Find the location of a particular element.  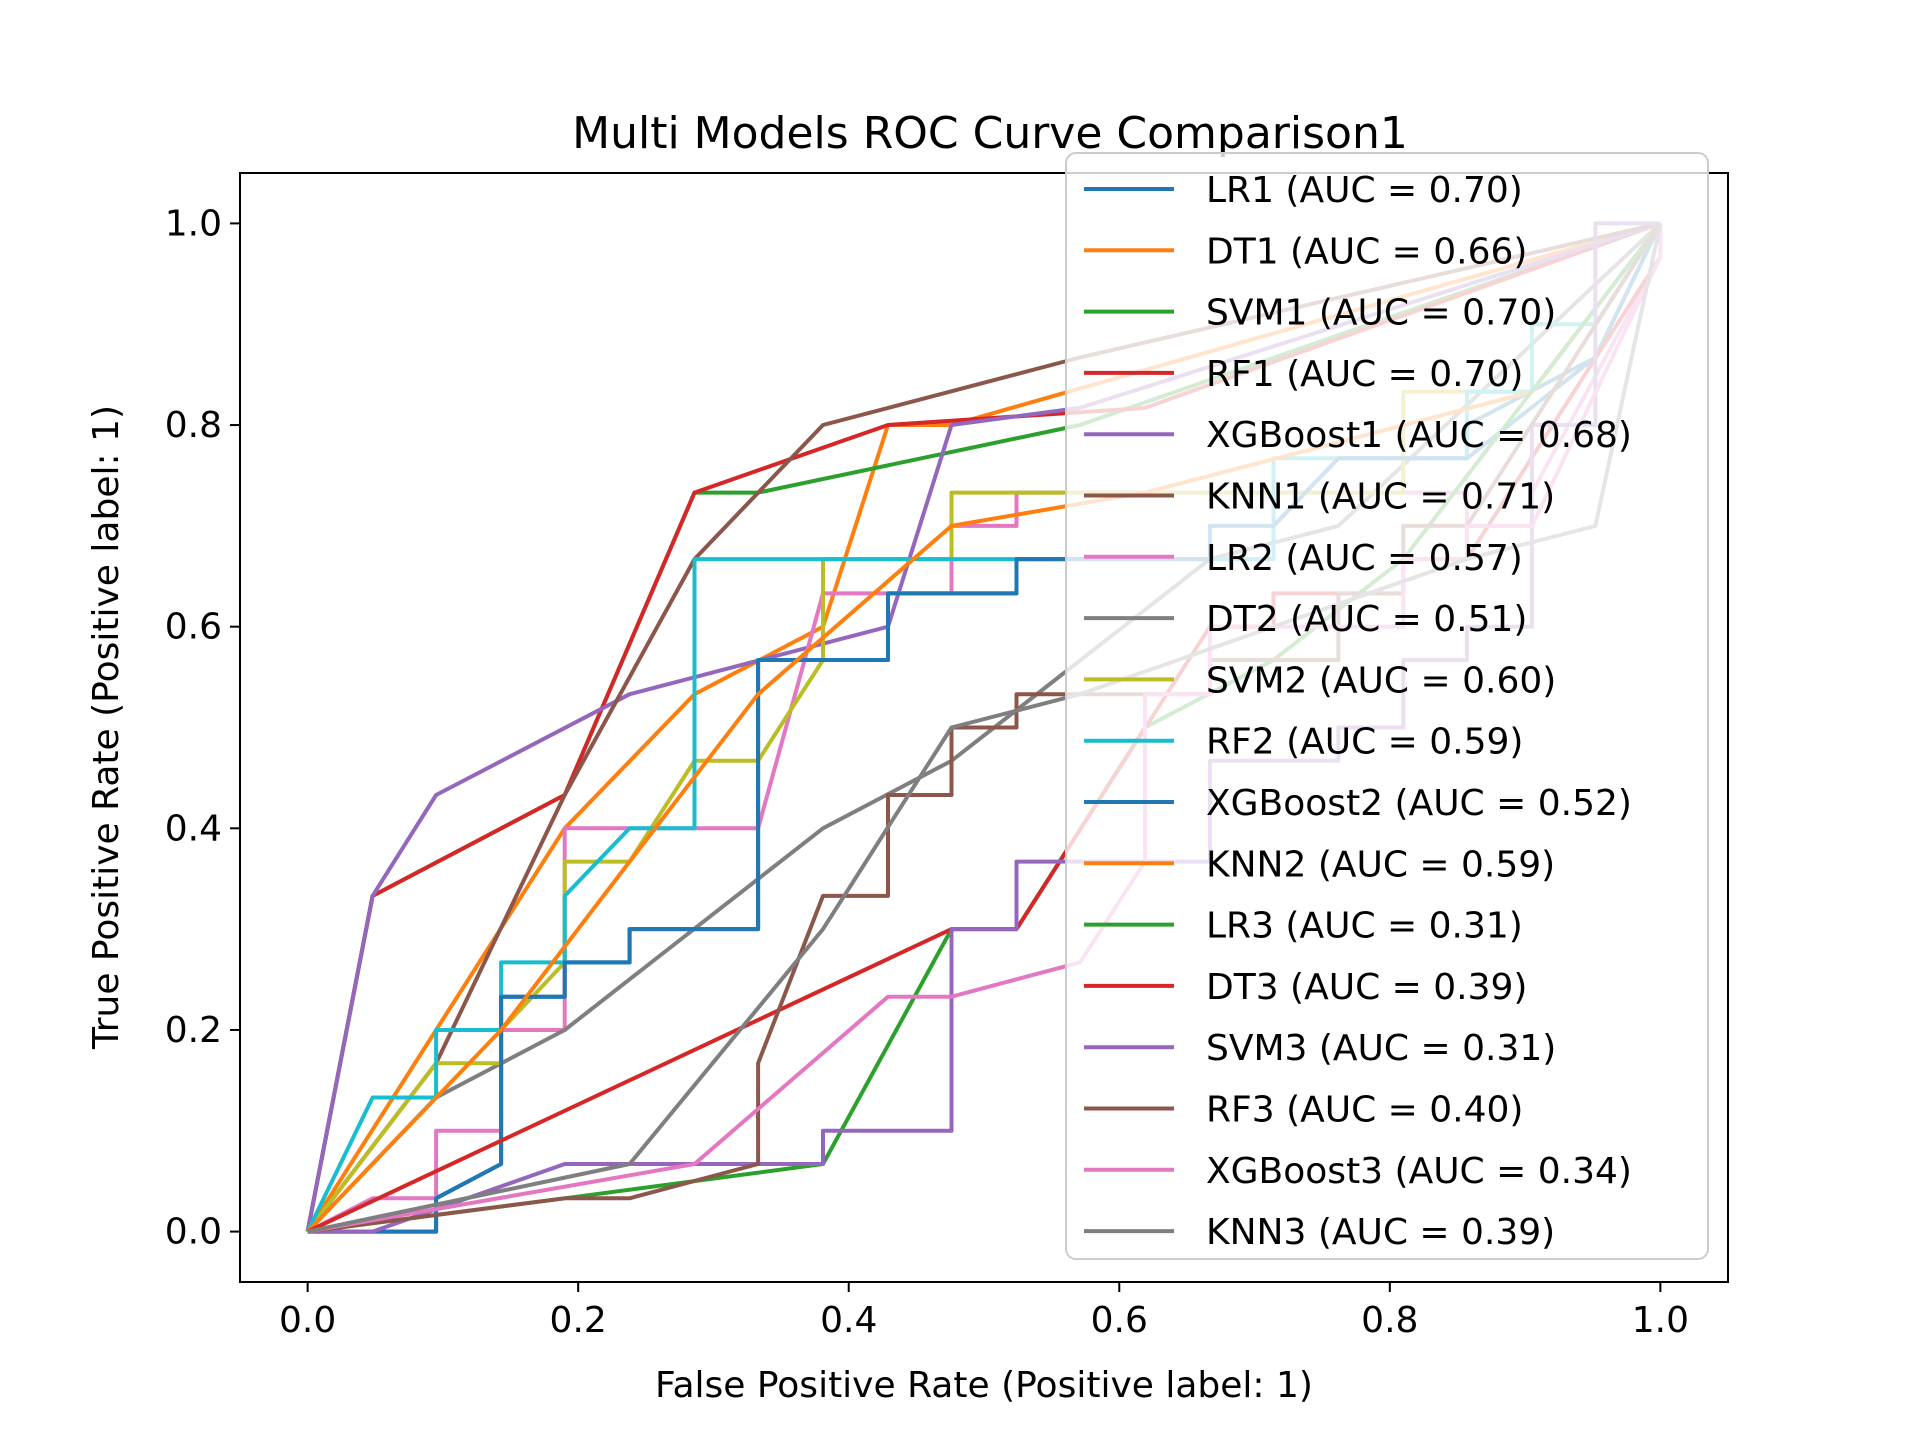

legend-label: KNN2 (AUC = 0.59) is located at coordinates (1380, 864).